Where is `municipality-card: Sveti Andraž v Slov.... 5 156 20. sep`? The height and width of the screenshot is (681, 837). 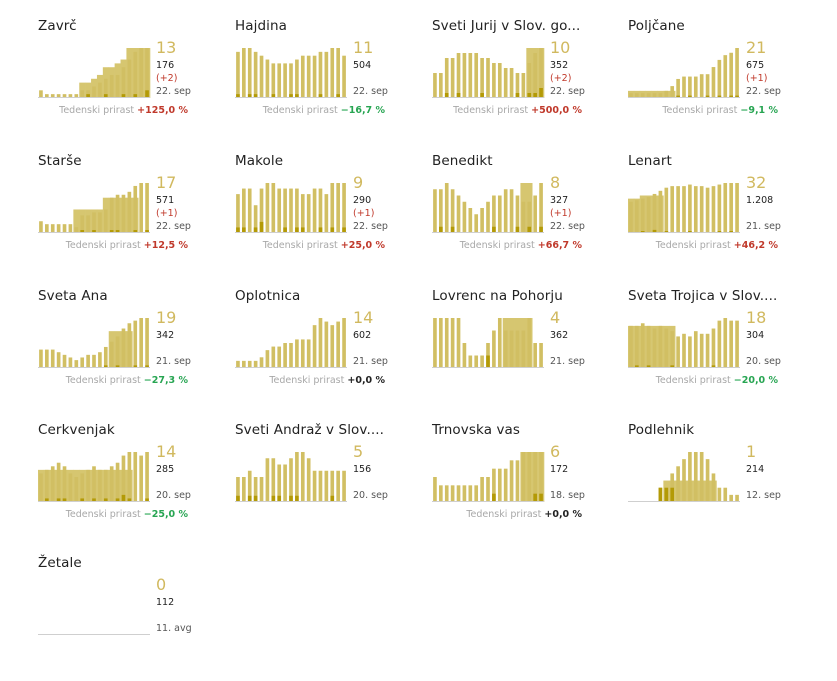
municipality-card: Sveti Andraž v Slov.... 5 156 20. sep is located at coordinates (330, 485).